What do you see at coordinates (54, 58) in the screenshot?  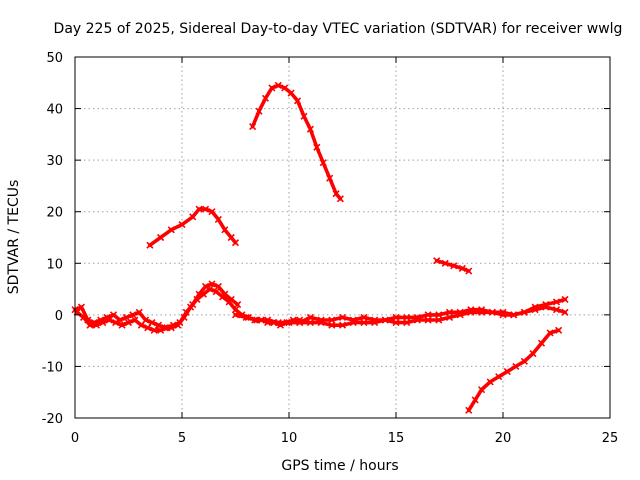 I see `y-tick-label: 50` at bounding box center [54, 58].